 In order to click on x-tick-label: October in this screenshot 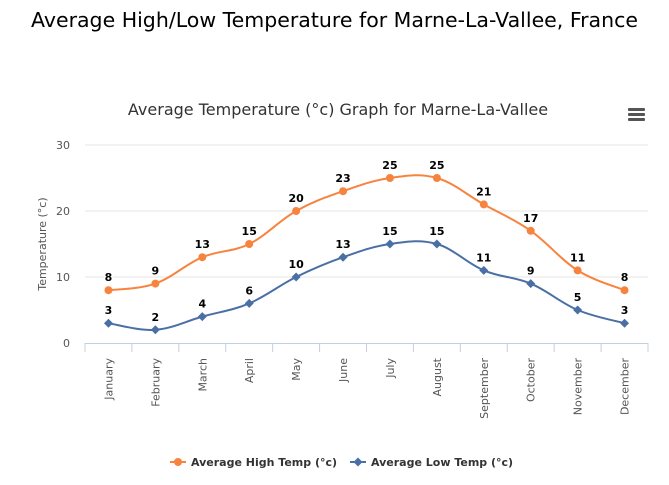, I will do `click(531, 380)`.